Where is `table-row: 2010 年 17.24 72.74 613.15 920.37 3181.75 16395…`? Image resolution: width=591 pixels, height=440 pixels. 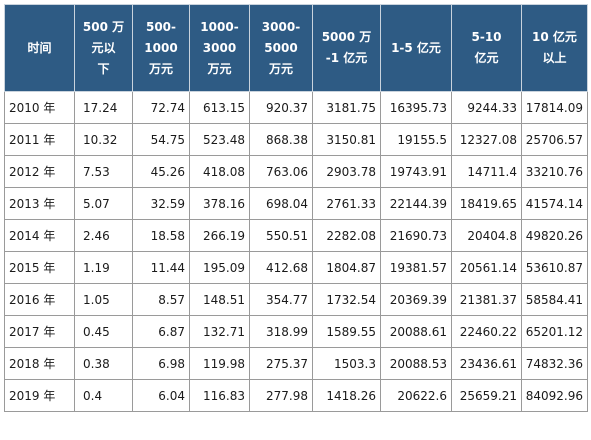
table-row: 2010 年 17.24 72.74 613.15 920.37 3181.75 16395… is located at coordinates (296, 107).